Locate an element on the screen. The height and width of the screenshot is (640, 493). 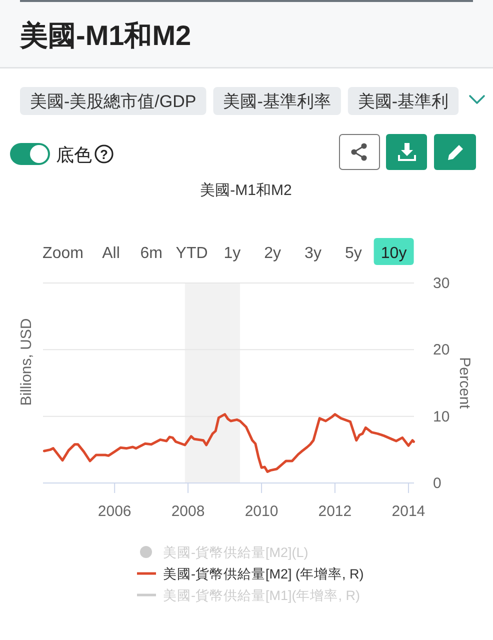
text: 2y is located at coordinates (273, 253).